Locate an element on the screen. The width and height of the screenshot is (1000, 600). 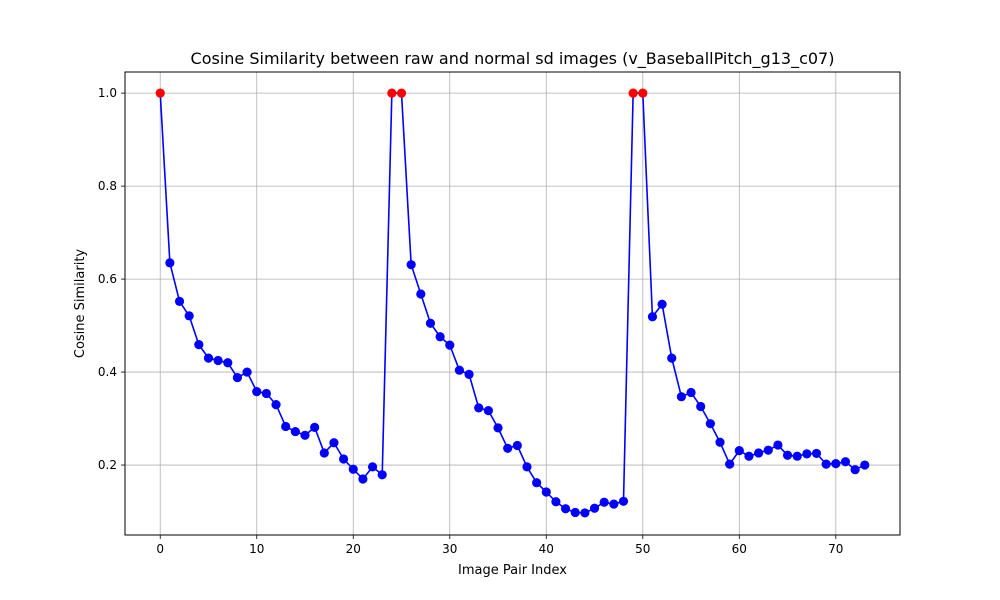
x-tick-label: 0 is located at coordinates (160, 549).